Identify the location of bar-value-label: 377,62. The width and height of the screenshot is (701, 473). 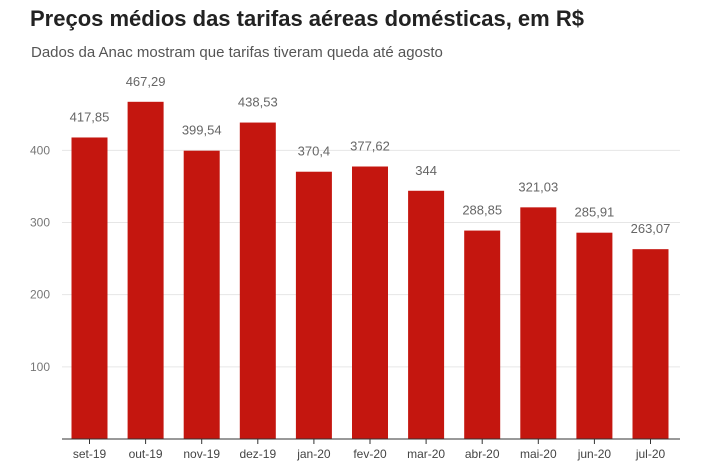
(370, 146).